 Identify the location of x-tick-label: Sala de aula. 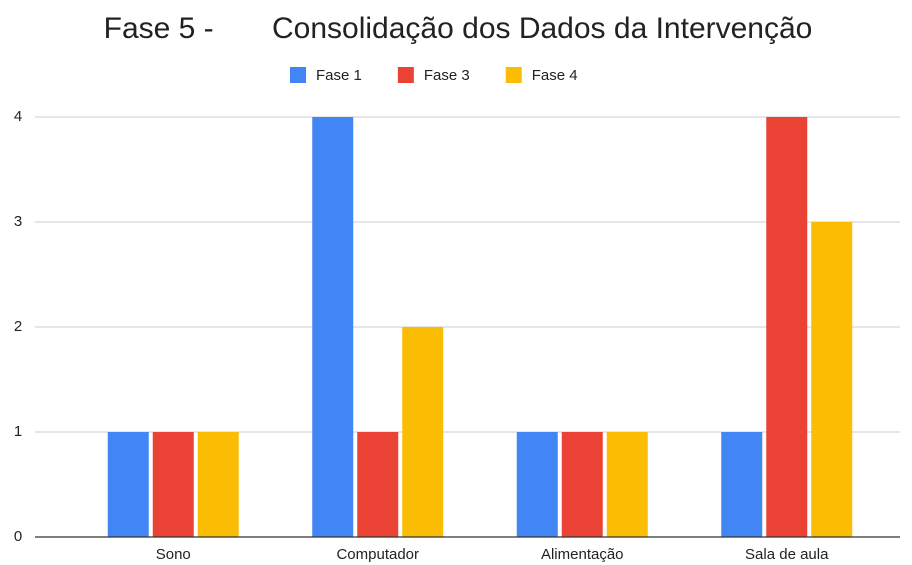
(787, 554).